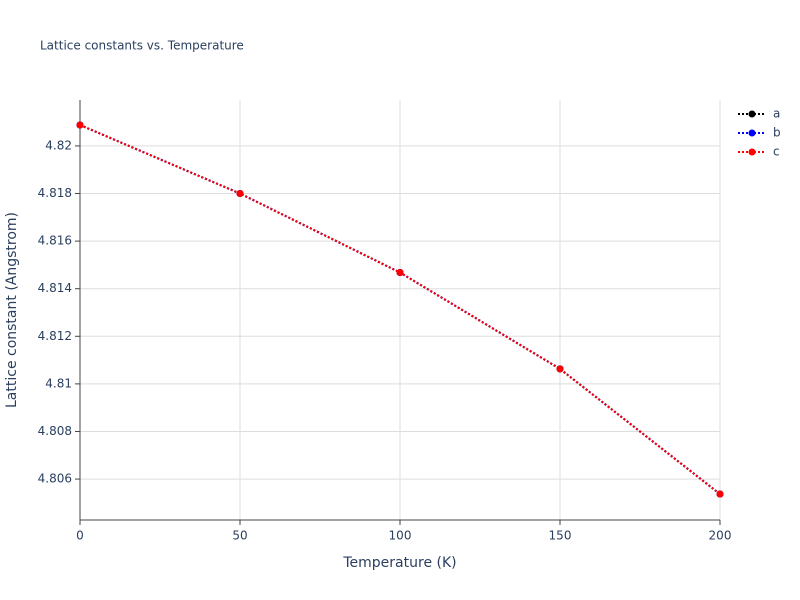 Image resolution: width=800 pixels, height=600 pixels. I want to click on y-tick-label: 4.814, so click(55, 288).